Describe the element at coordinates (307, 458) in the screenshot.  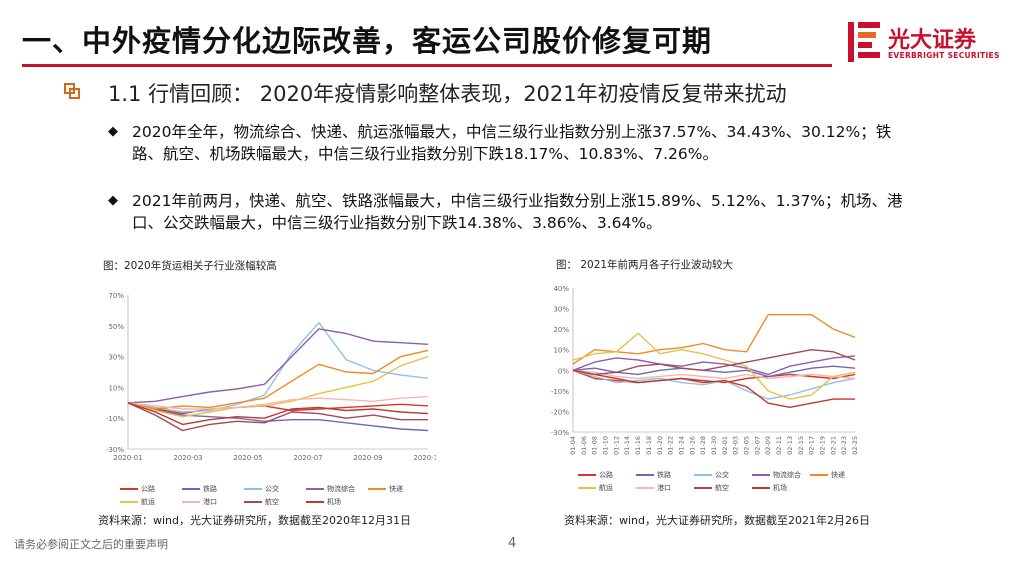
I see `x-tick-label: 2020-07` at that location.